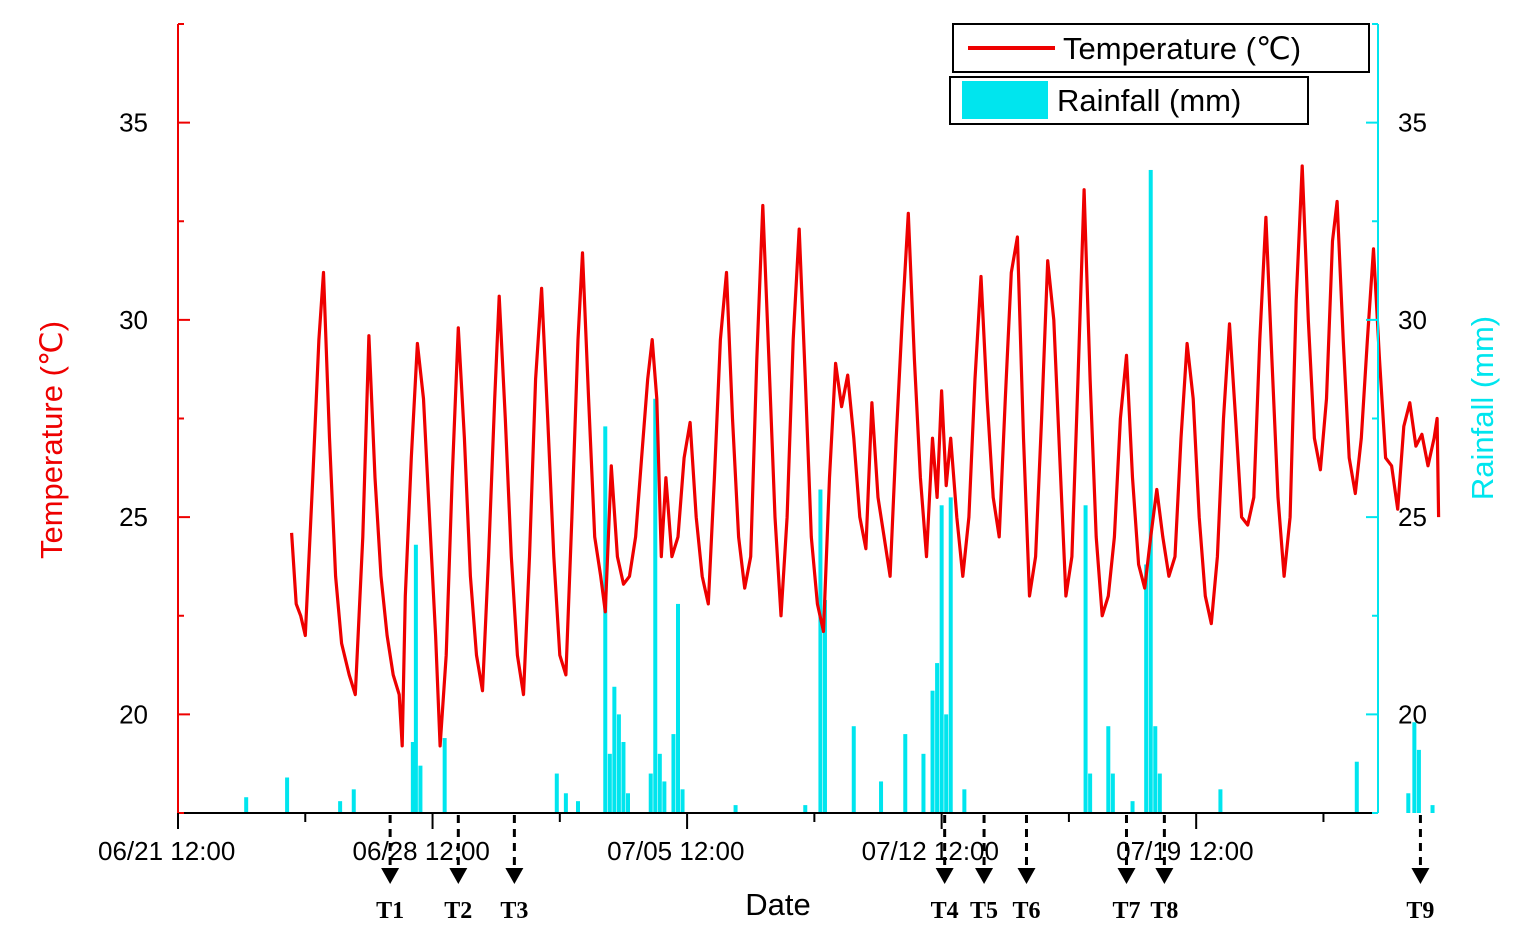 Image resolution: width=1531 pixels, height=944 pixels. Describe the element at coordinates (777, 904) in the screenshot. I see `x-axis-title: Date` at that location.